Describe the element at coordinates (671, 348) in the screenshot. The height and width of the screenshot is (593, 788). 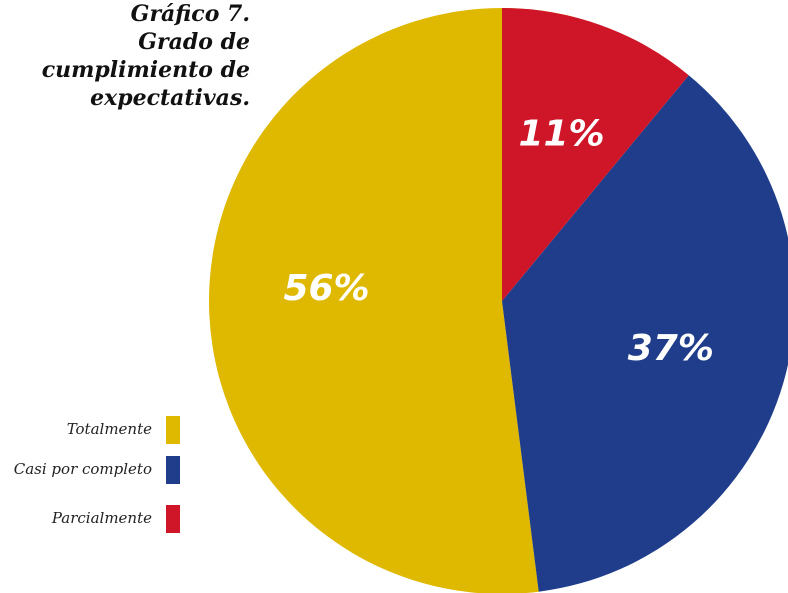
I see `value-label: 37%` at that location.